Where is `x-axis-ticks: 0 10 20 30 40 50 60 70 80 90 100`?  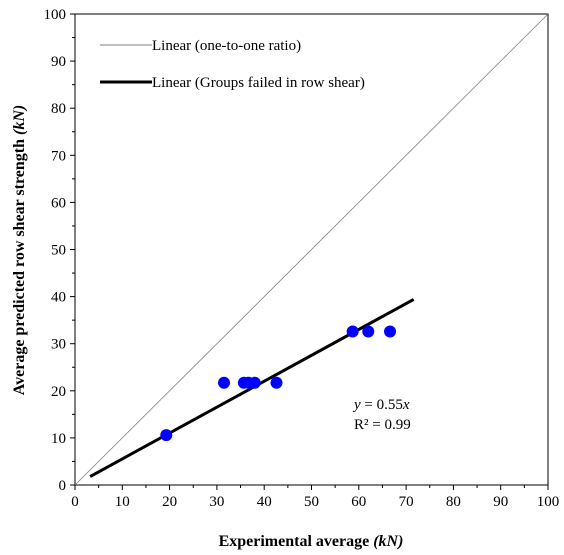
x-axis-ticks: 0 10 20 30 40 50 60 70 80 90 100 is located at coordinates (315, 497).